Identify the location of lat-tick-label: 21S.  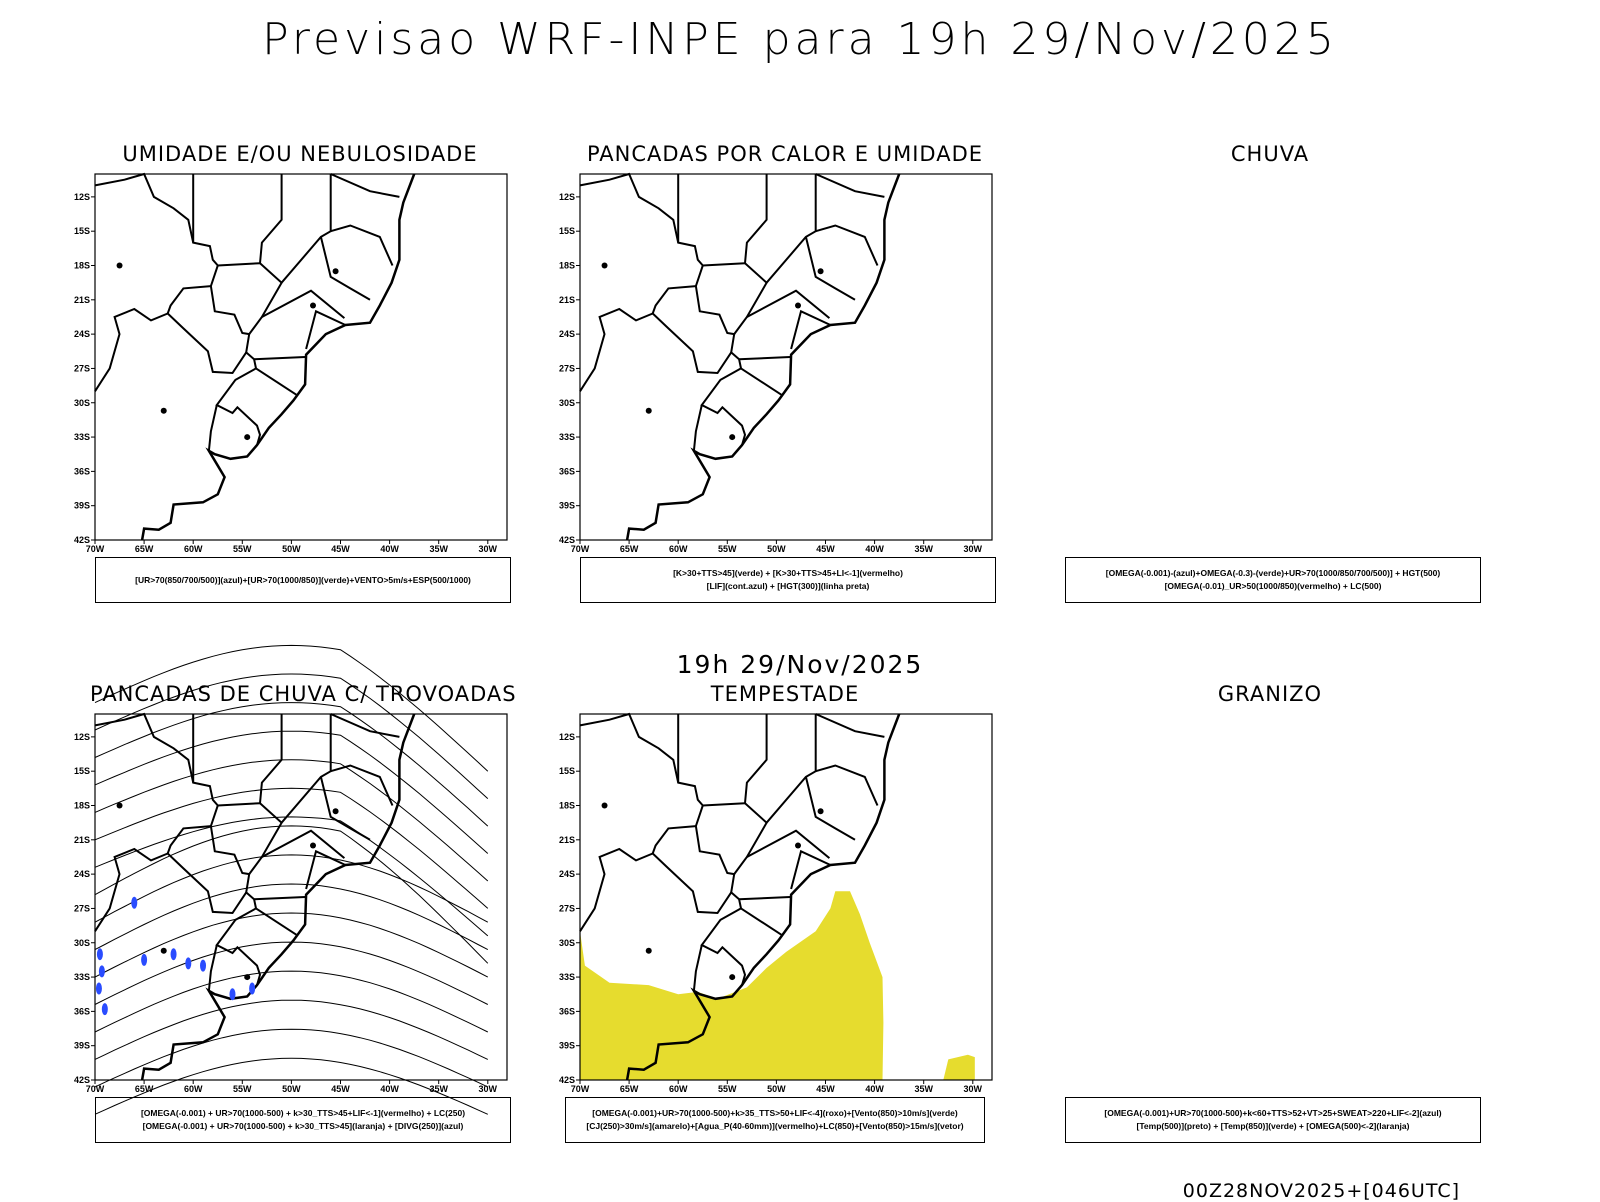
(82, 840).